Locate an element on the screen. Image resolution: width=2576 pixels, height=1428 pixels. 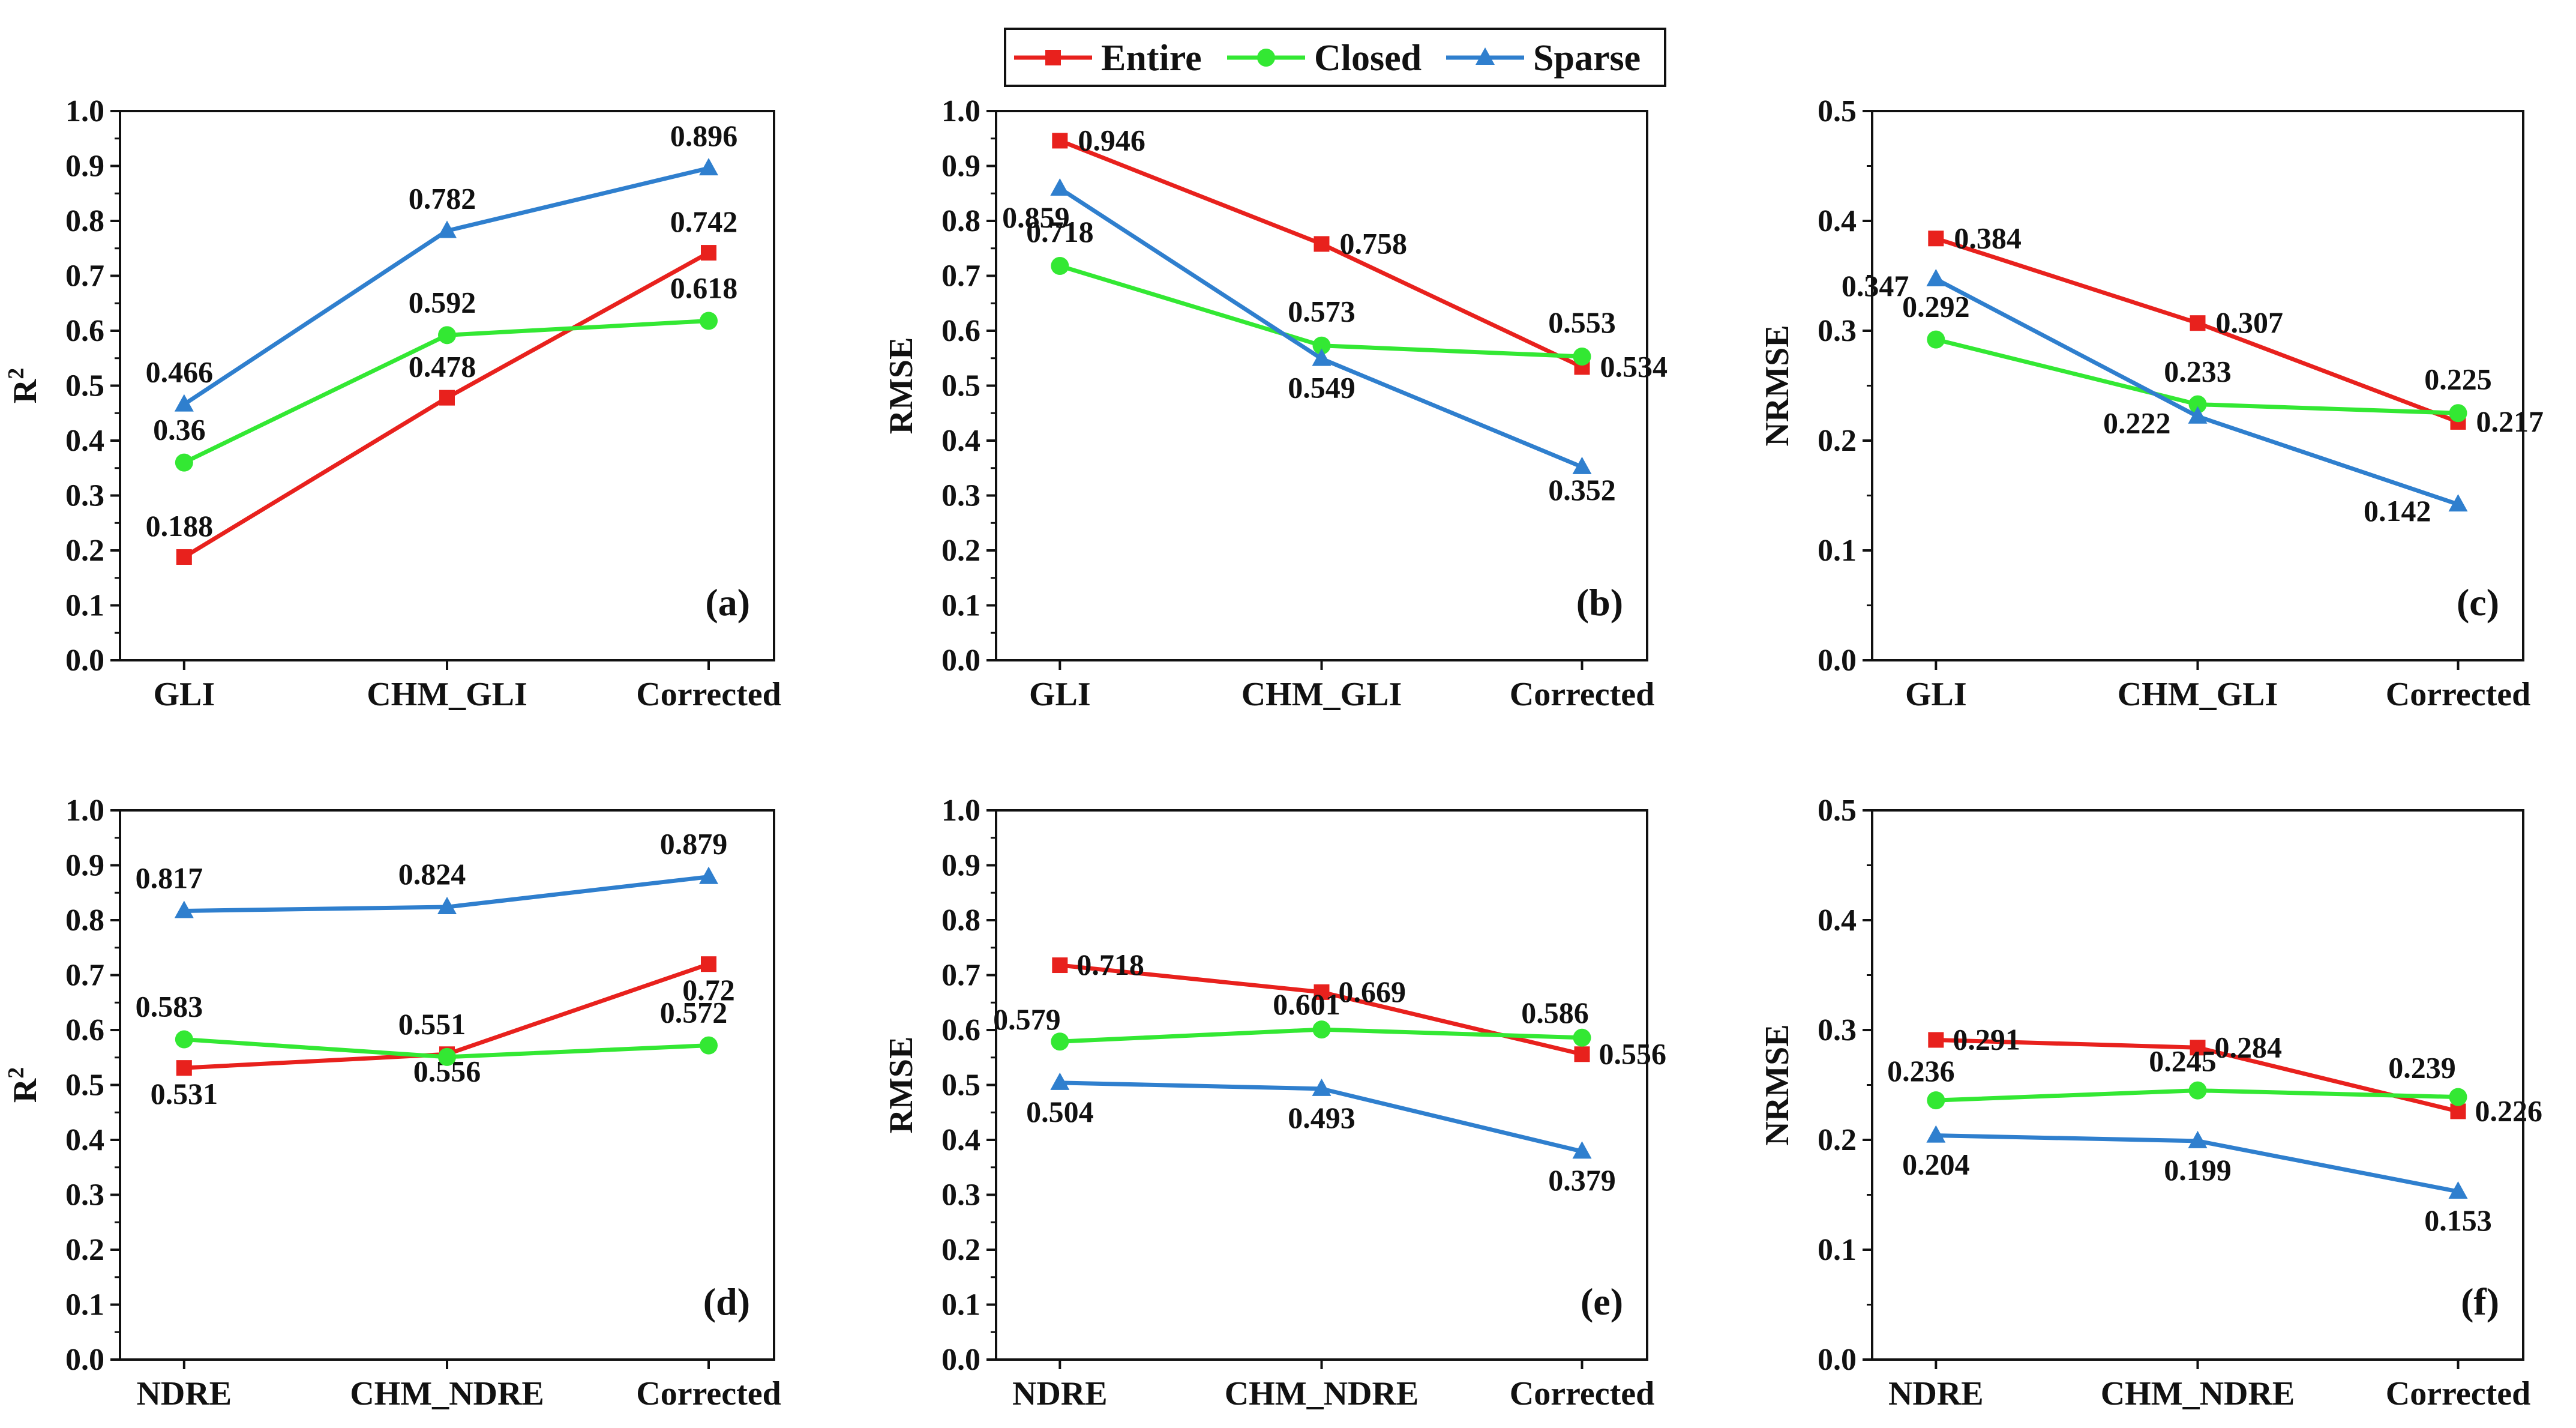
data-label: 0.859 is located at coordinates (1036, 217).